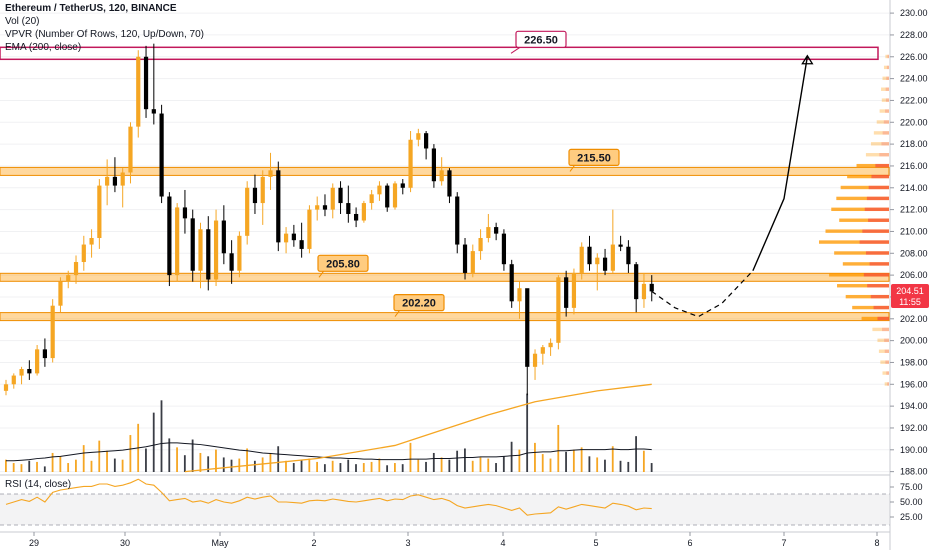 This screenshot has height=550, width=932. I want to click on resistance-zone-box, so click(439, 53).